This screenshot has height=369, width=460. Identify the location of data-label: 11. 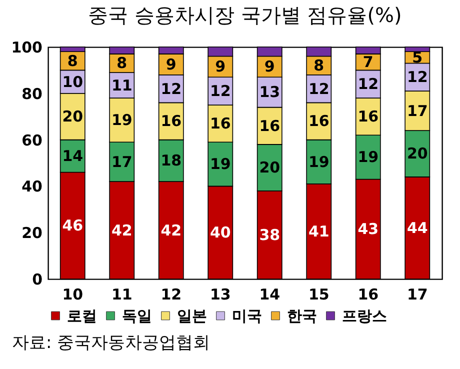
(121, 85).